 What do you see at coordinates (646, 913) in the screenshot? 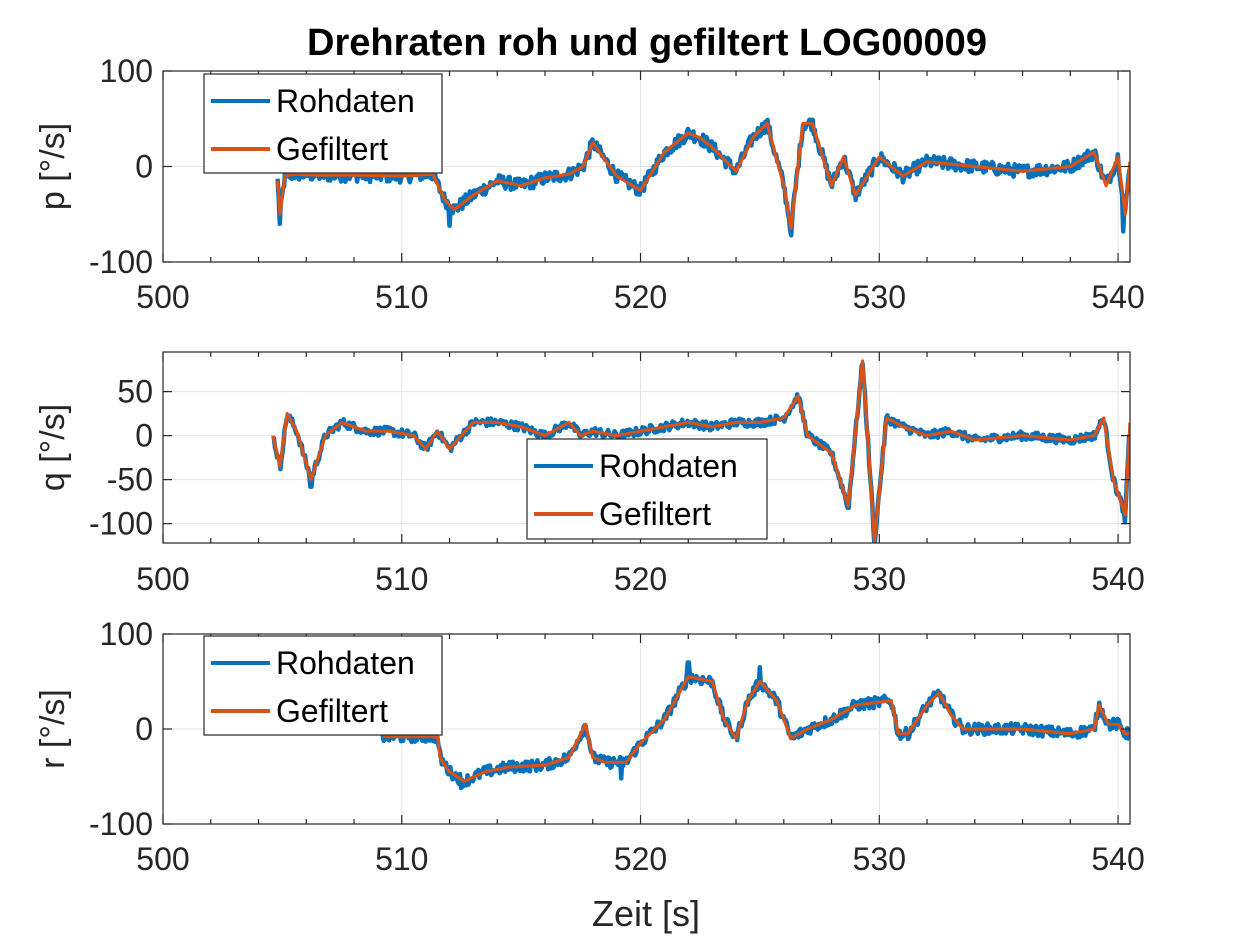
I see `x-axis-label: Zeit [s]` at bounding box center [646, 913].